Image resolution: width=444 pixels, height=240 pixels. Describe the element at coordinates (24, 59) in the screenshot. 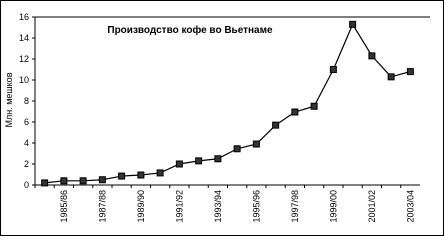

I see `y-tick-label: 12` at that location.